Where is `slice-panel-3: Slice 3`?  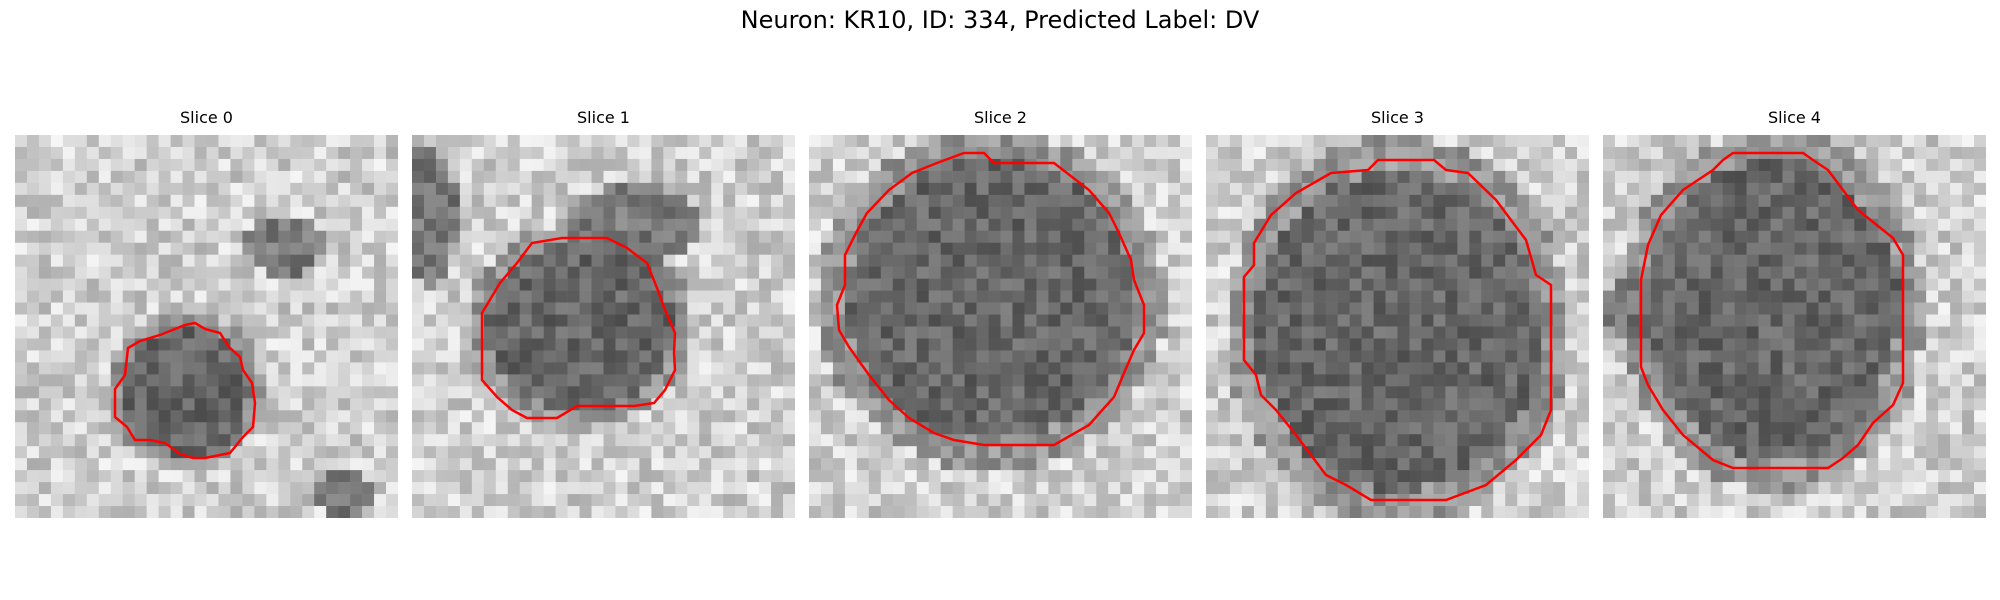
slice-panel-3: Slice 3 is located at coordinates (1397, 313).